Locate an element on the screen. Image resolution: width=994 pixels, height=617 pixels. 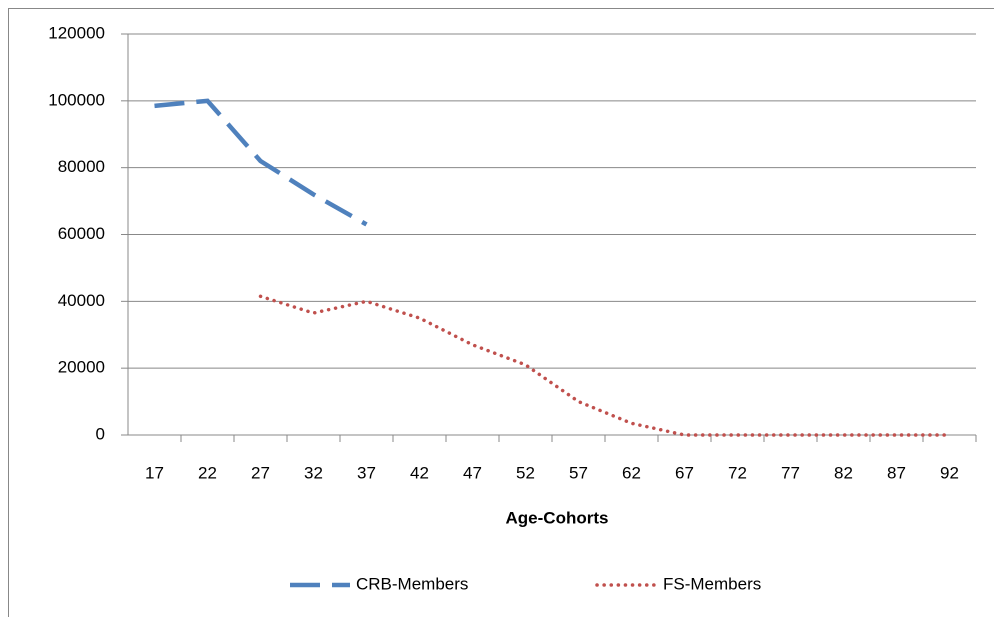
y-tick-label: 60000 is located at coordinates (81, 233).